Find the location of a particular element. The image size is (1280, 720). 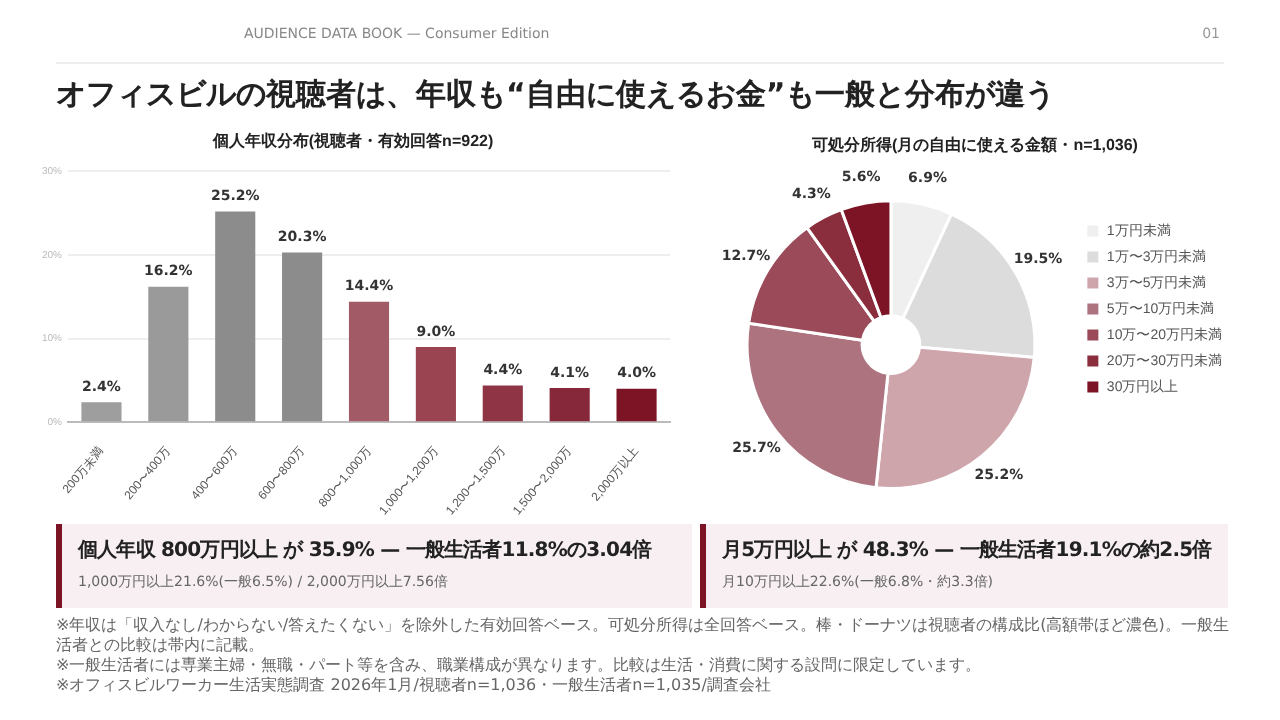

text: 月5万円以上 が 48.3% — 一般生活者19.1%の約2.5倍 is located at coordinates (968, 550).